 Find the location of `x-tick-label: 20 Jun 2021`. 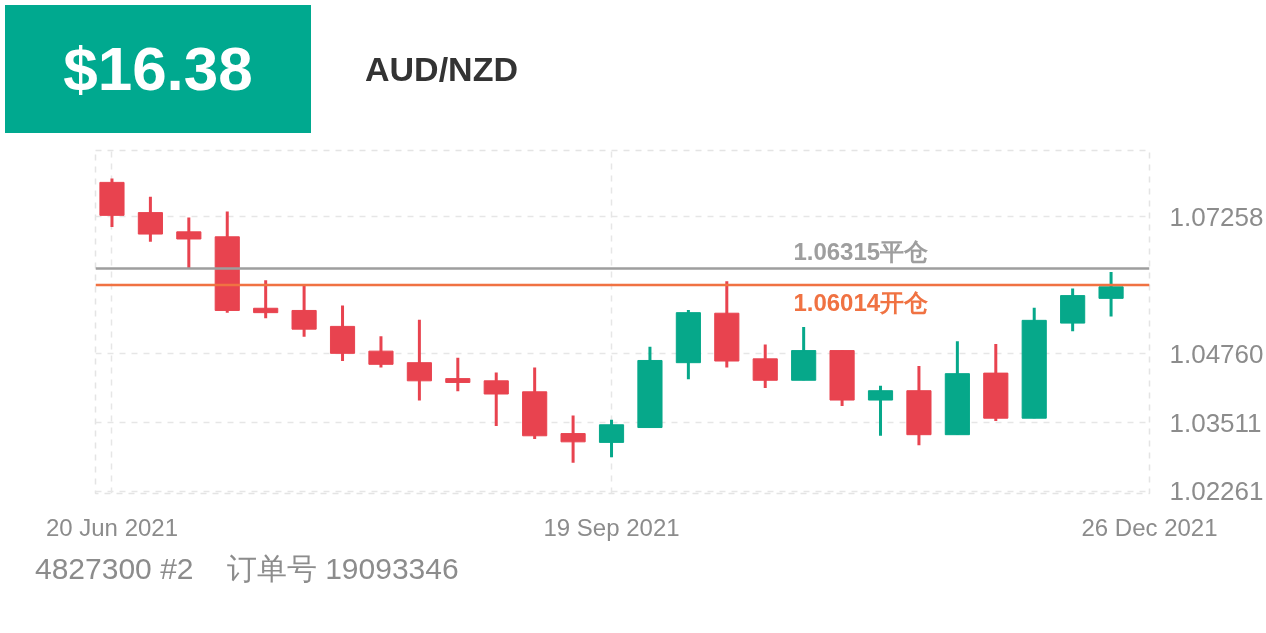

x-tick-label: 20 Jun 2021 is located at coordinates (112, 527).